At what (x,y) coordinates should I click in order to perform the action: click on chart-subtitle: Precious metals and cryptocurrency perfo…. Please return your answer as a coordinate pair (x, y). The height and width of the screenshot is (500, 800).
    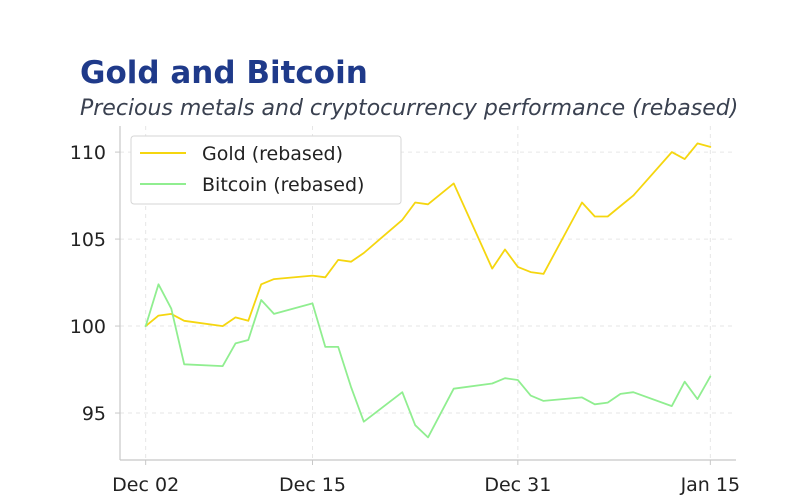
    Looking at the image, I should click on (409, 108).